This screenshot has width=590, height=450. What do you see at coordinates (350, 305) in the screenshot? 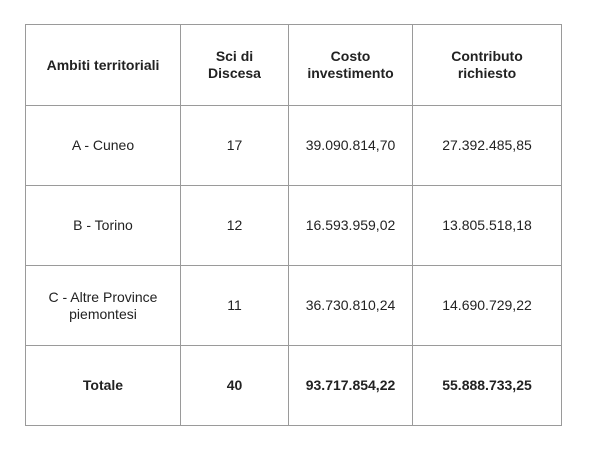
I see `cell-costo: 36.730.810,24` at bounding box center [350, 305].